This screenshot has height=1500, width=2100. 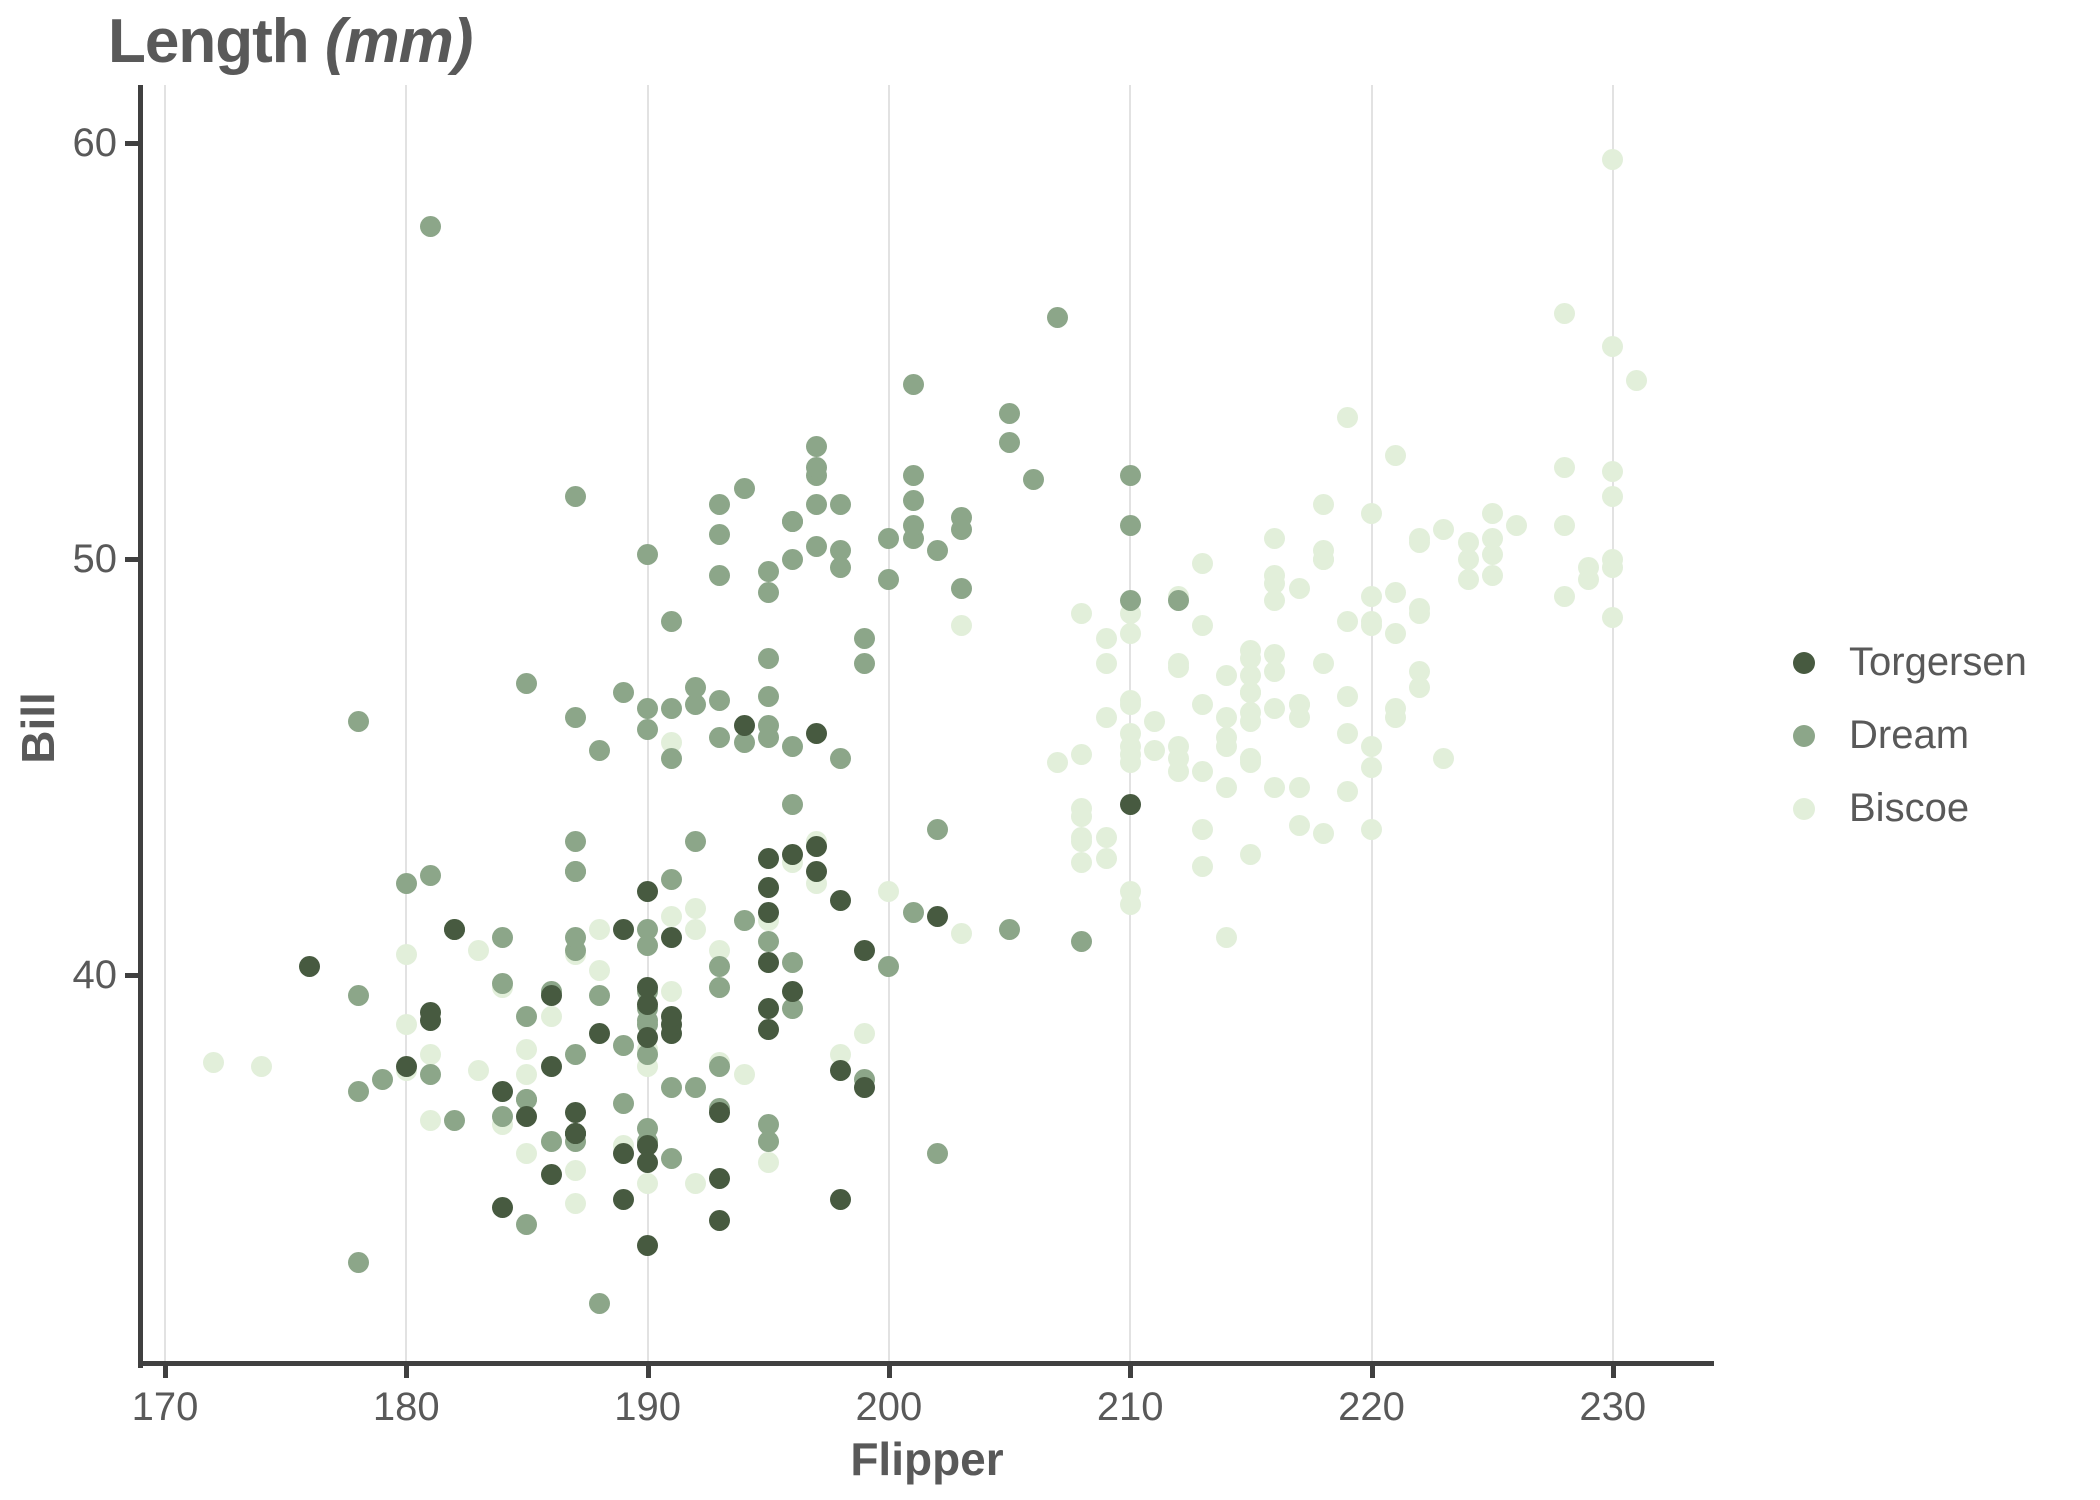 I want to click on legend-item-biscoe: Biscoe, so click(x=1910, y=808).